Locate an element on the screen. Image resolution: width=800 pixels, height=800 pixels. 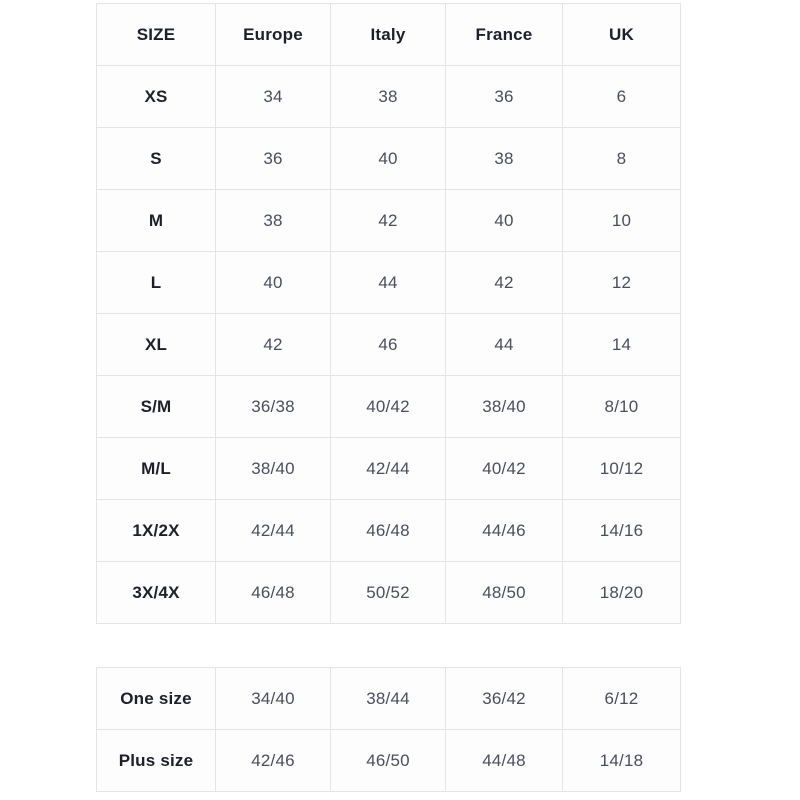
cell-france: 40/42 is located at coordinates (504, 468).